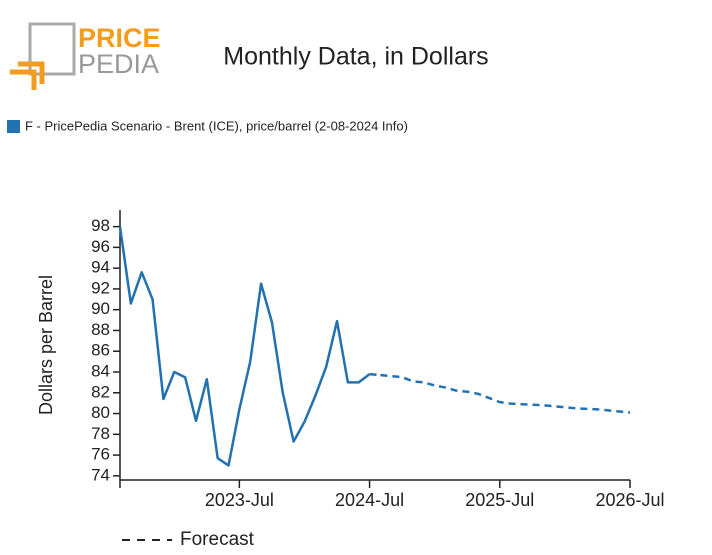  What do you see at coordinates (239, 500) in the screenshot?
I see `x-tick-label: 2023-Jul` at bounding box center [239, 500].